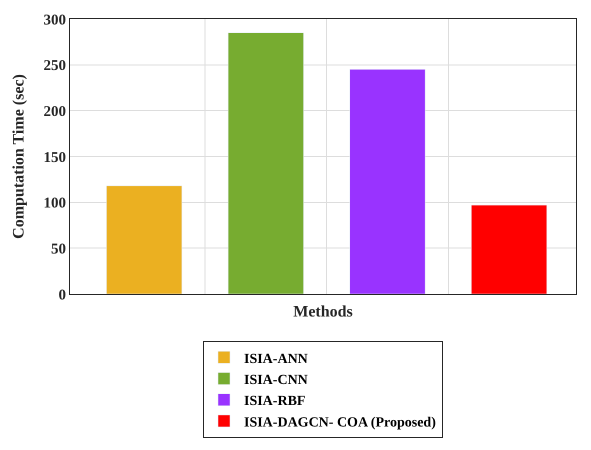 The image size is (591, 450). What do you see at coordinates (58, 249) in the screenshot?
I see `y-tick-label: 50` at bounding box center [58, 249].